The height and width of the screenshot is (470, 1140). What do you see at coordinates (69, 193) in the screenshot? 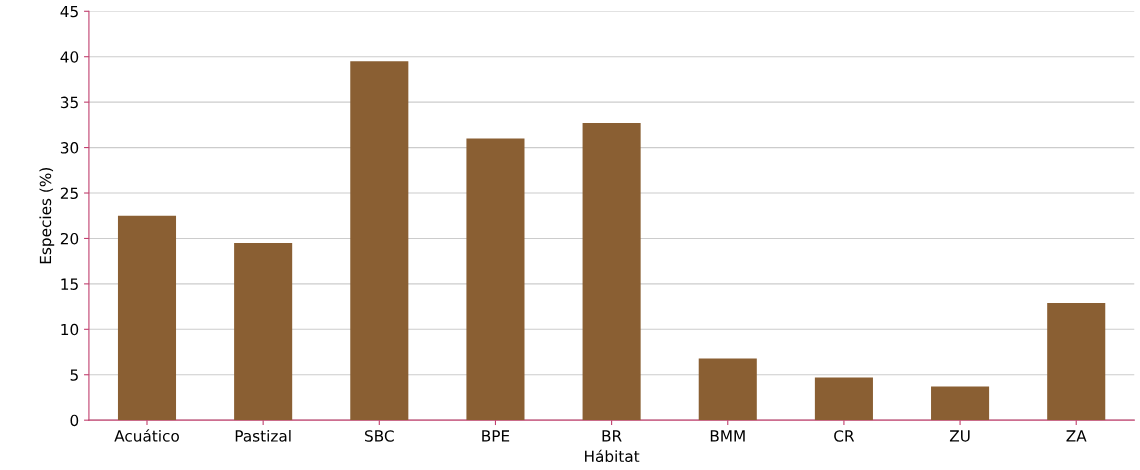
I see `y-tick-label: 25` at bounding box center [69, 193].